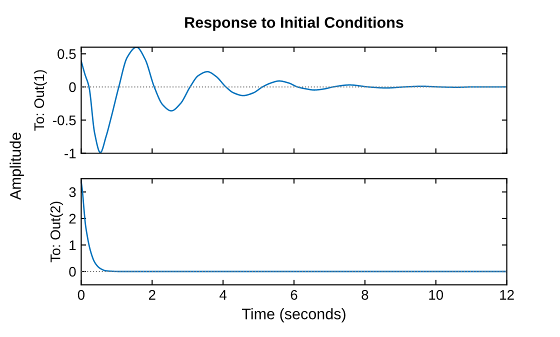 Image resolution: width=560 pixels, height=337 pixels. Describe the element at coordinates (67, 54) in the screenshot. I see `y-tick-label: 0.5` at that location.